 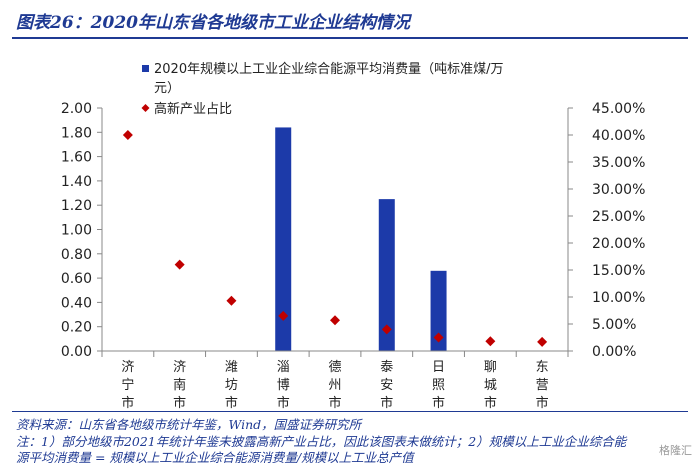 What do you see at coordinates (618, 271) in the screenshot?
I see `right-tick-label: 15.00%` at bounding box center [618, 271].